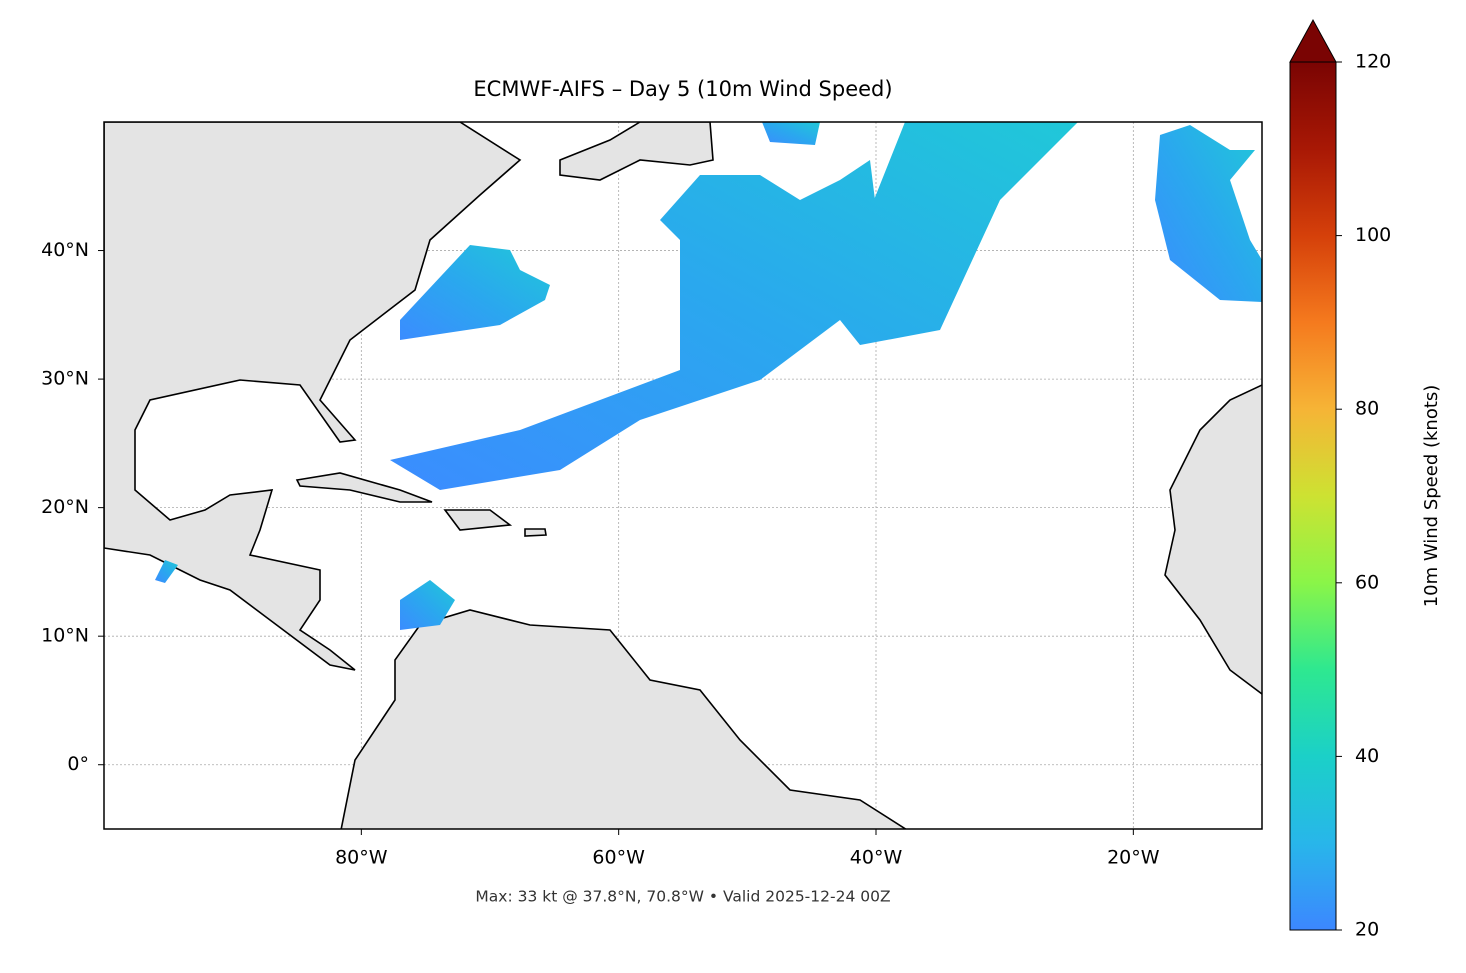 The height and width of the screenshot is (973, 1466). What do you see at coordinates (876, 858) in the screenshot?
I see `x-tick-label: 40°W` at bounding box center [876, 858].